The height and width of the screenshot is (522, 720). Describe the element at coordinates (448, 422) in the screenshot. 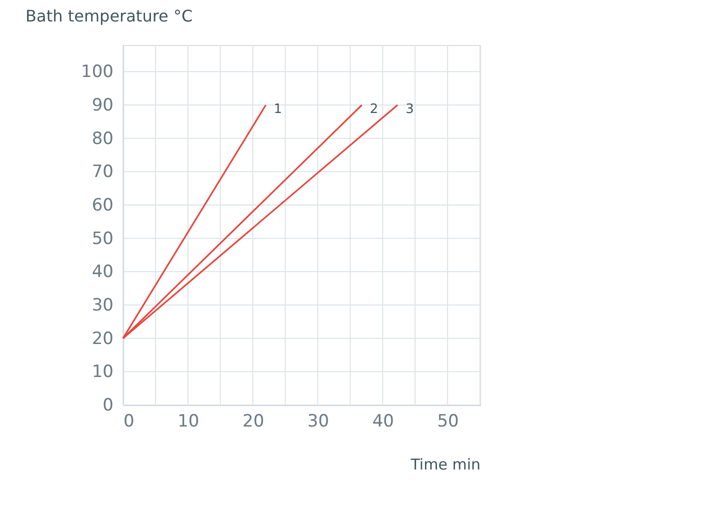

I see `x-tick-label: 50` at that location.